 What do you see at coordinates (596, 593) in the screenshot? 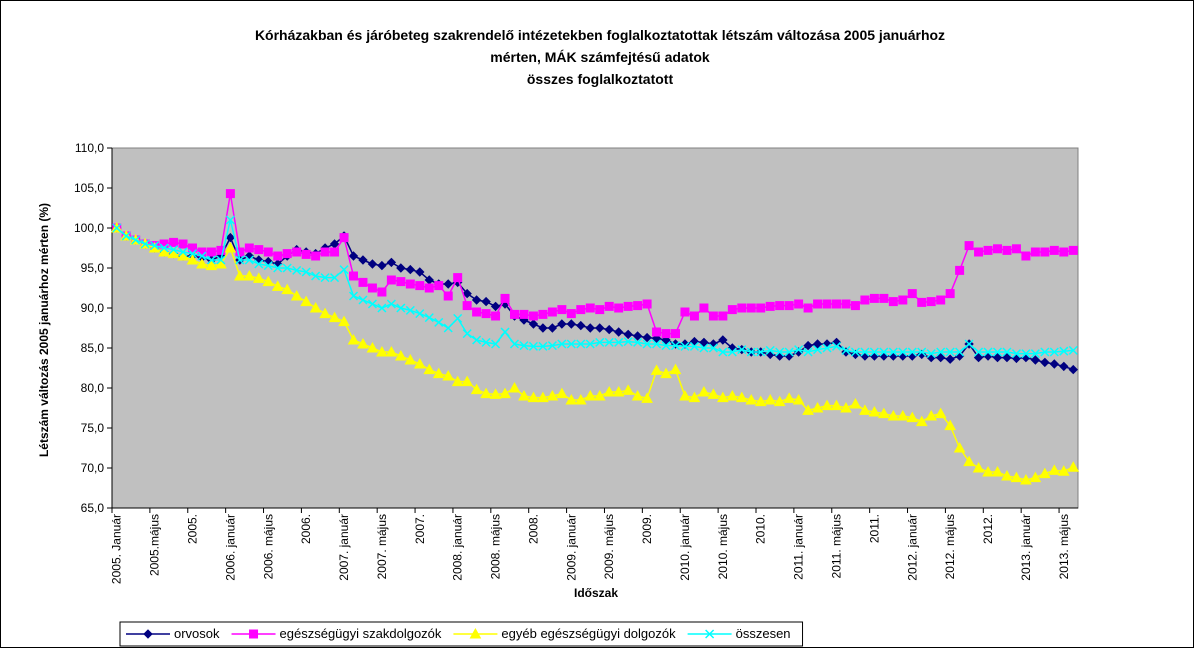
I see `x-axis-label: Időszak` at bounding box center [596, 593].